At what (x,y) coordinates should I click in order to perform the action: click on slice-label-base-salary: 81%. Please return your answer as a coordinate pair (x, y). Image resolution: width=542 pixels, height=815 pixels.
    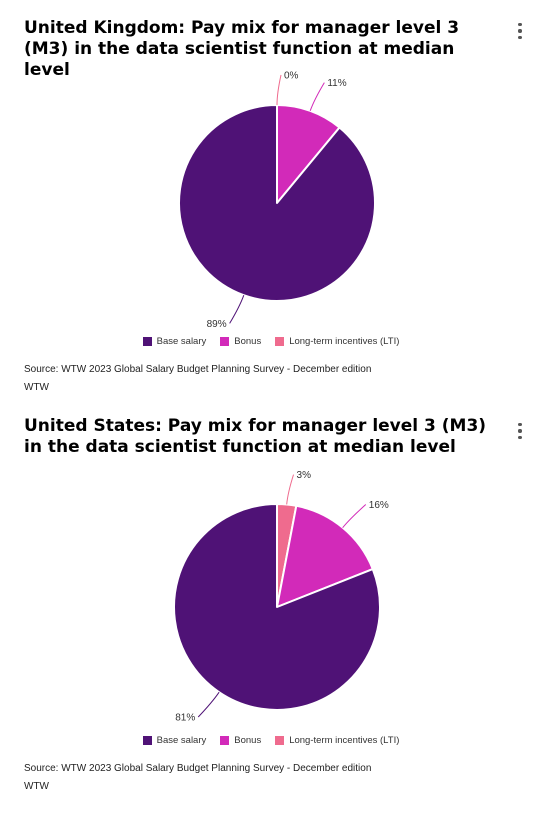
    Looking at the image, I should click on (185, 718).